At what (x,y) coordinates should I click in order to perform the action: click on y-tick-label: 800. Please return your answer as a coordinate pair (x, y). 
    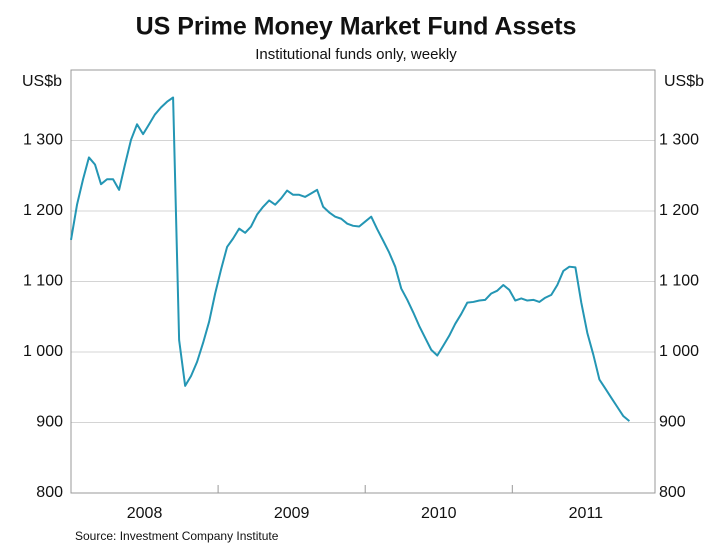
    Looking at the image, I should click on (49, 492).